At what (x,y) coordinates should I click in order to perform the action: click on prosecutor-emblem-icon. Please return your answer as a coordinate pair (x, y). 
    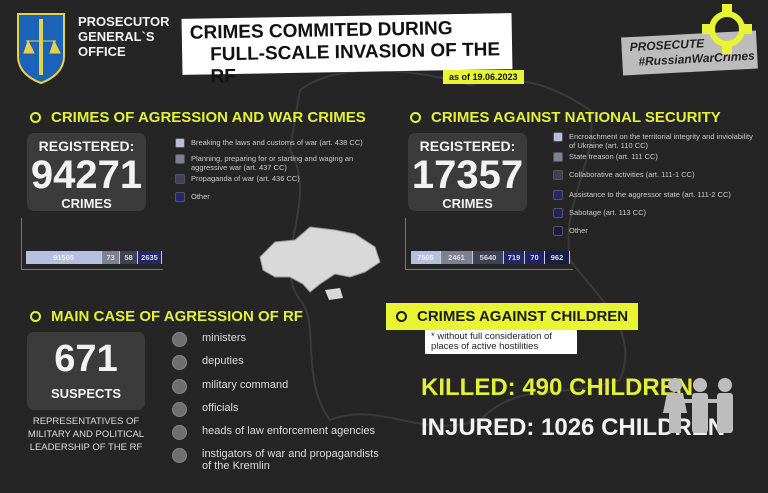
    Looking at the image, I should click on (41, 49).